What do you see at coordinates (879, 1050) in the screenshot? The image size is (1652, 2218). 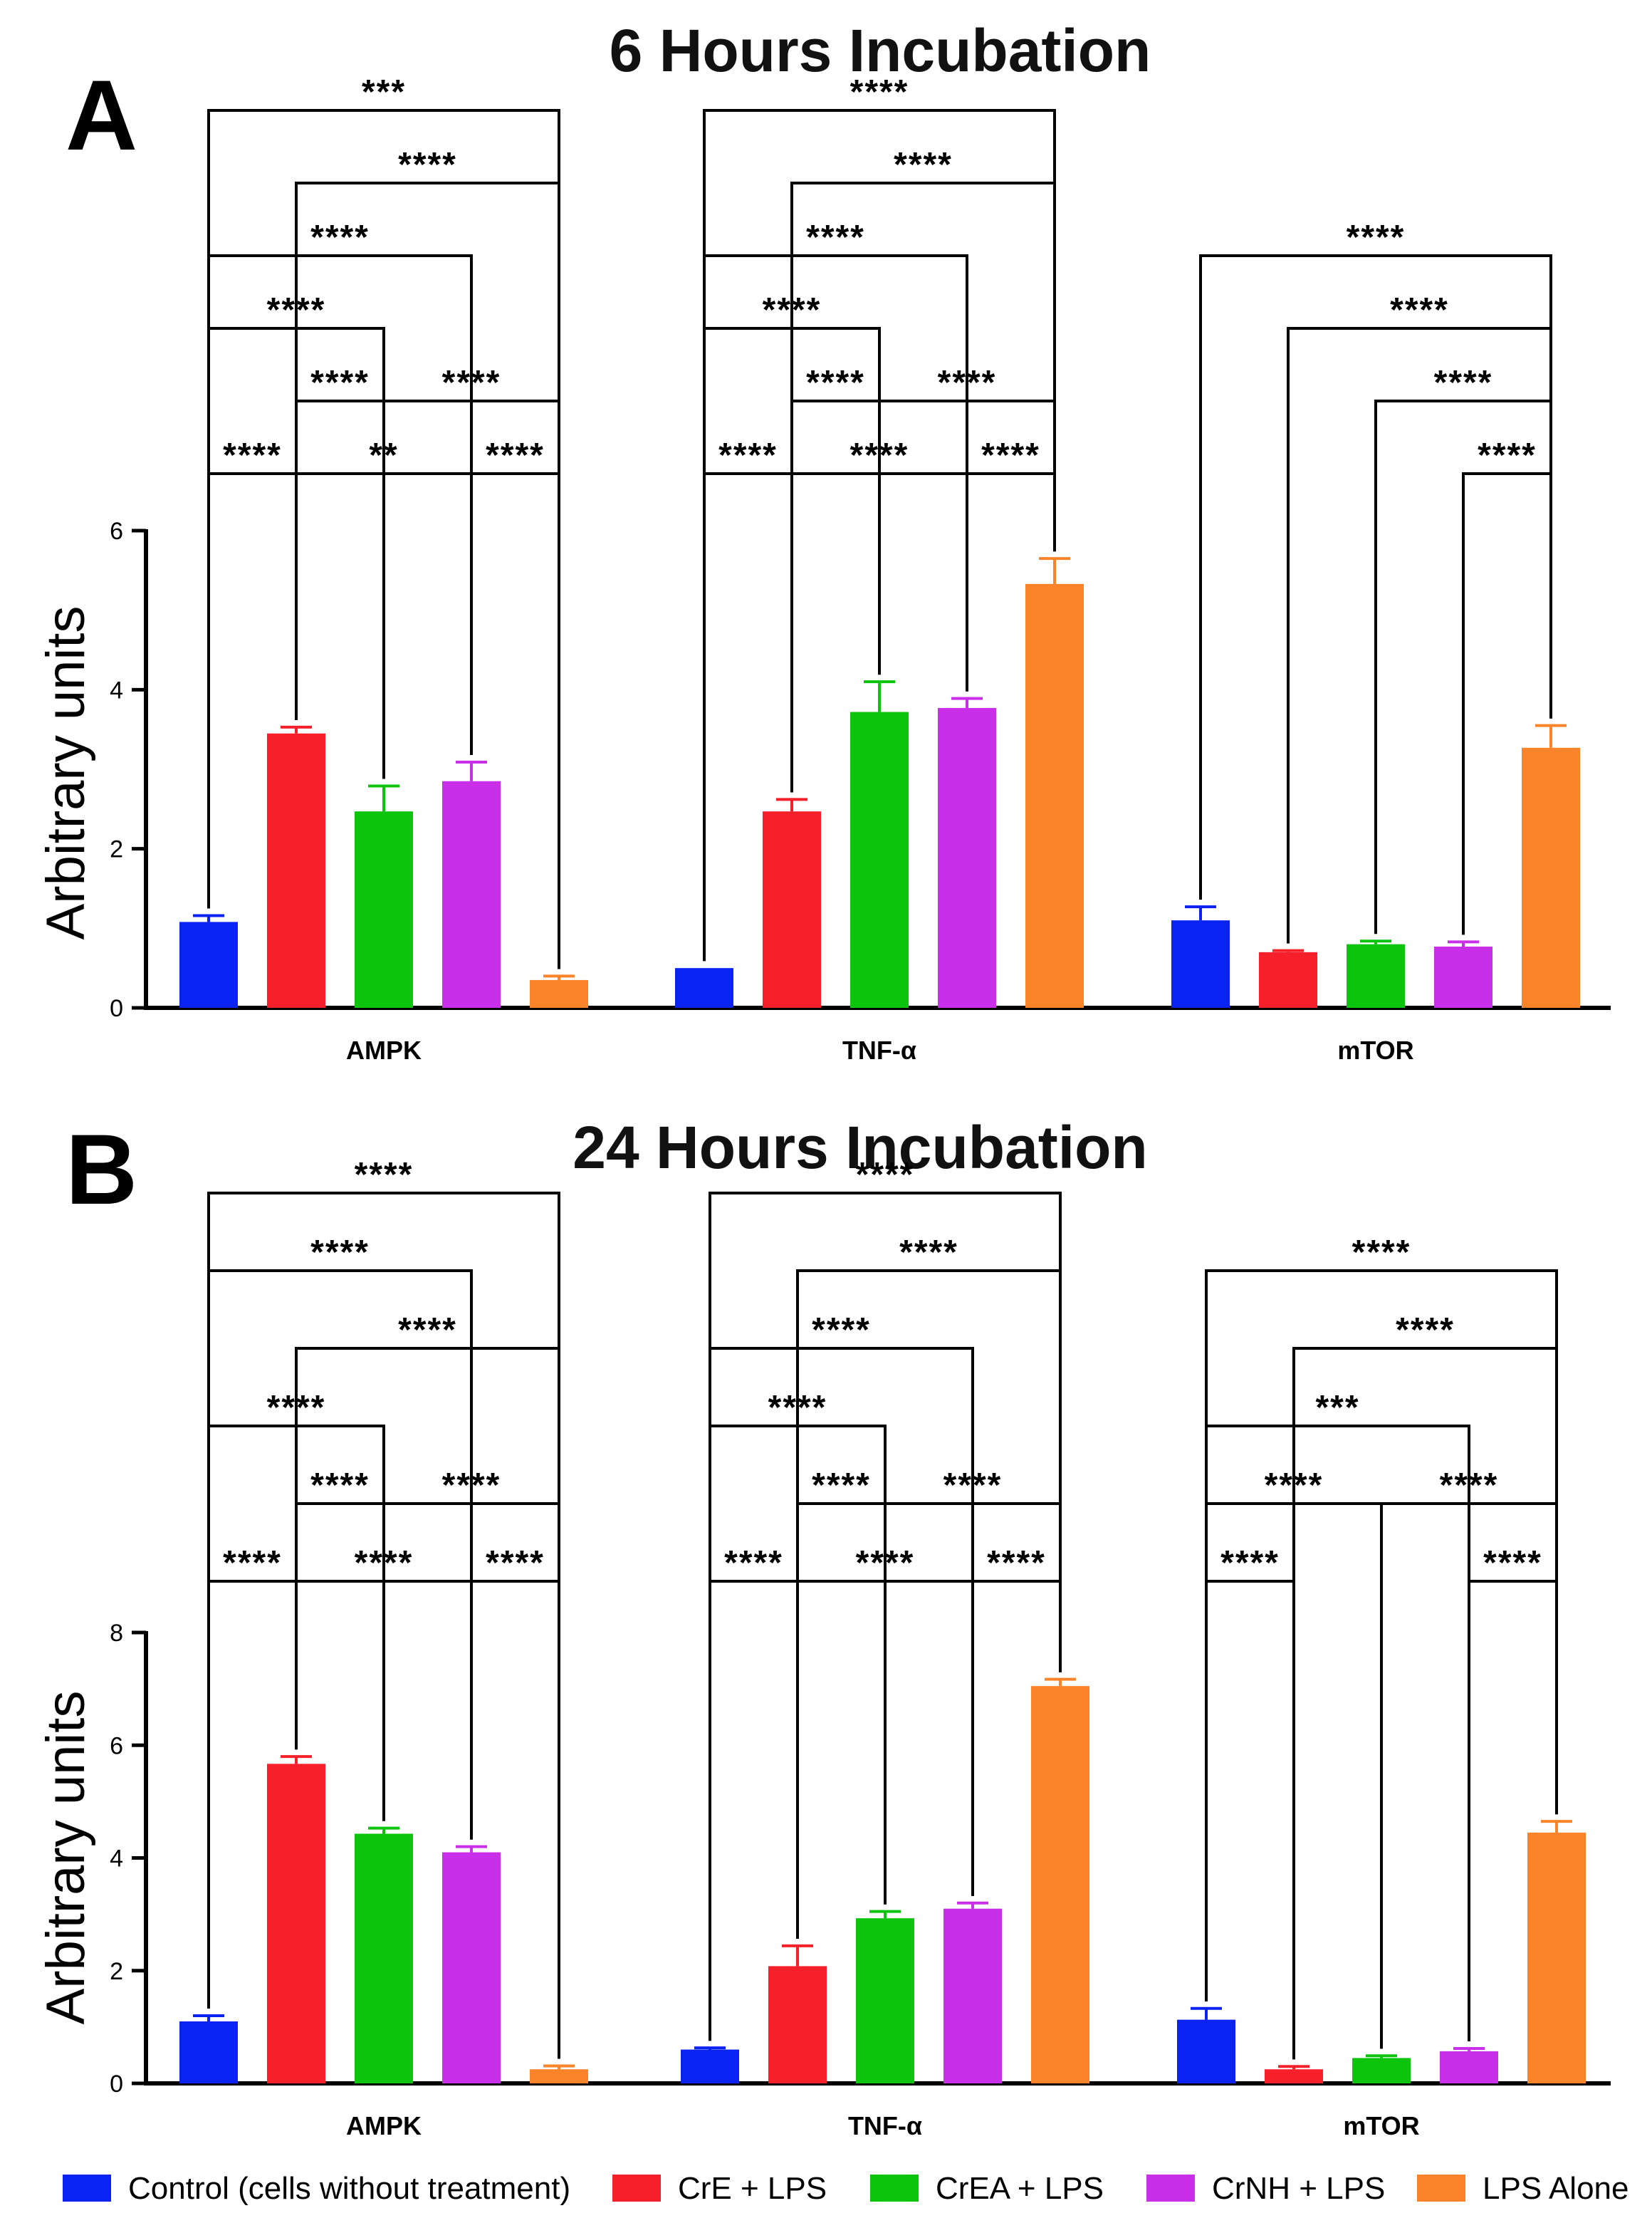 I see `panel-a-category-label: TNF-α` at bounding box center [879, 1050].